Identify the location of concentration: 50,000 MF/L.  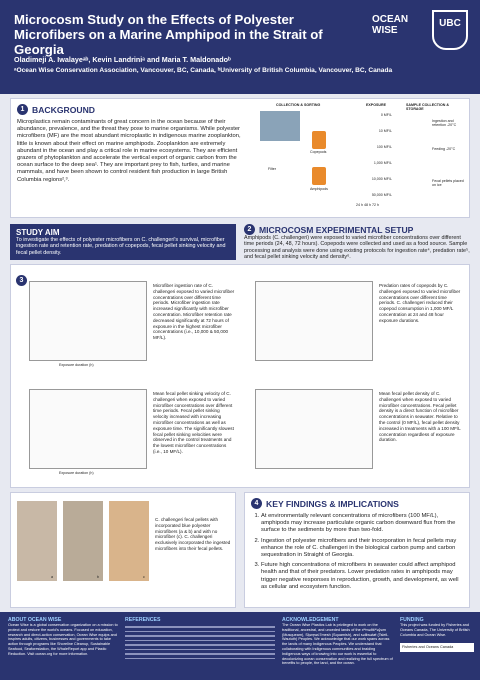
(381, 195).